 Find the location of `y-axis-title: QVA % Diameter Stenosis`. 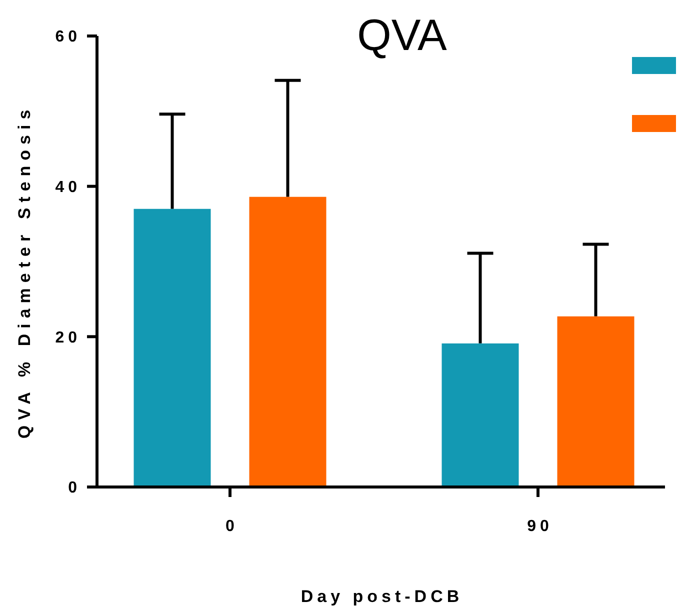

y-axis-title: QVA % Diameter Stenosis is located at coordinates (24, 271).